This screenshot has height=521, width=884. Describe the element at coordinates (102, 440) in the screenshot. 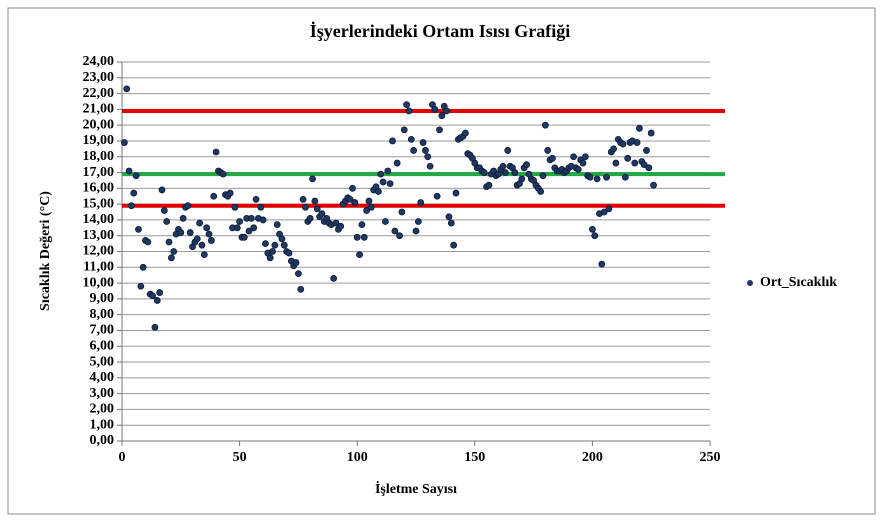

I see `y-tick-label: 0,00` at that location.